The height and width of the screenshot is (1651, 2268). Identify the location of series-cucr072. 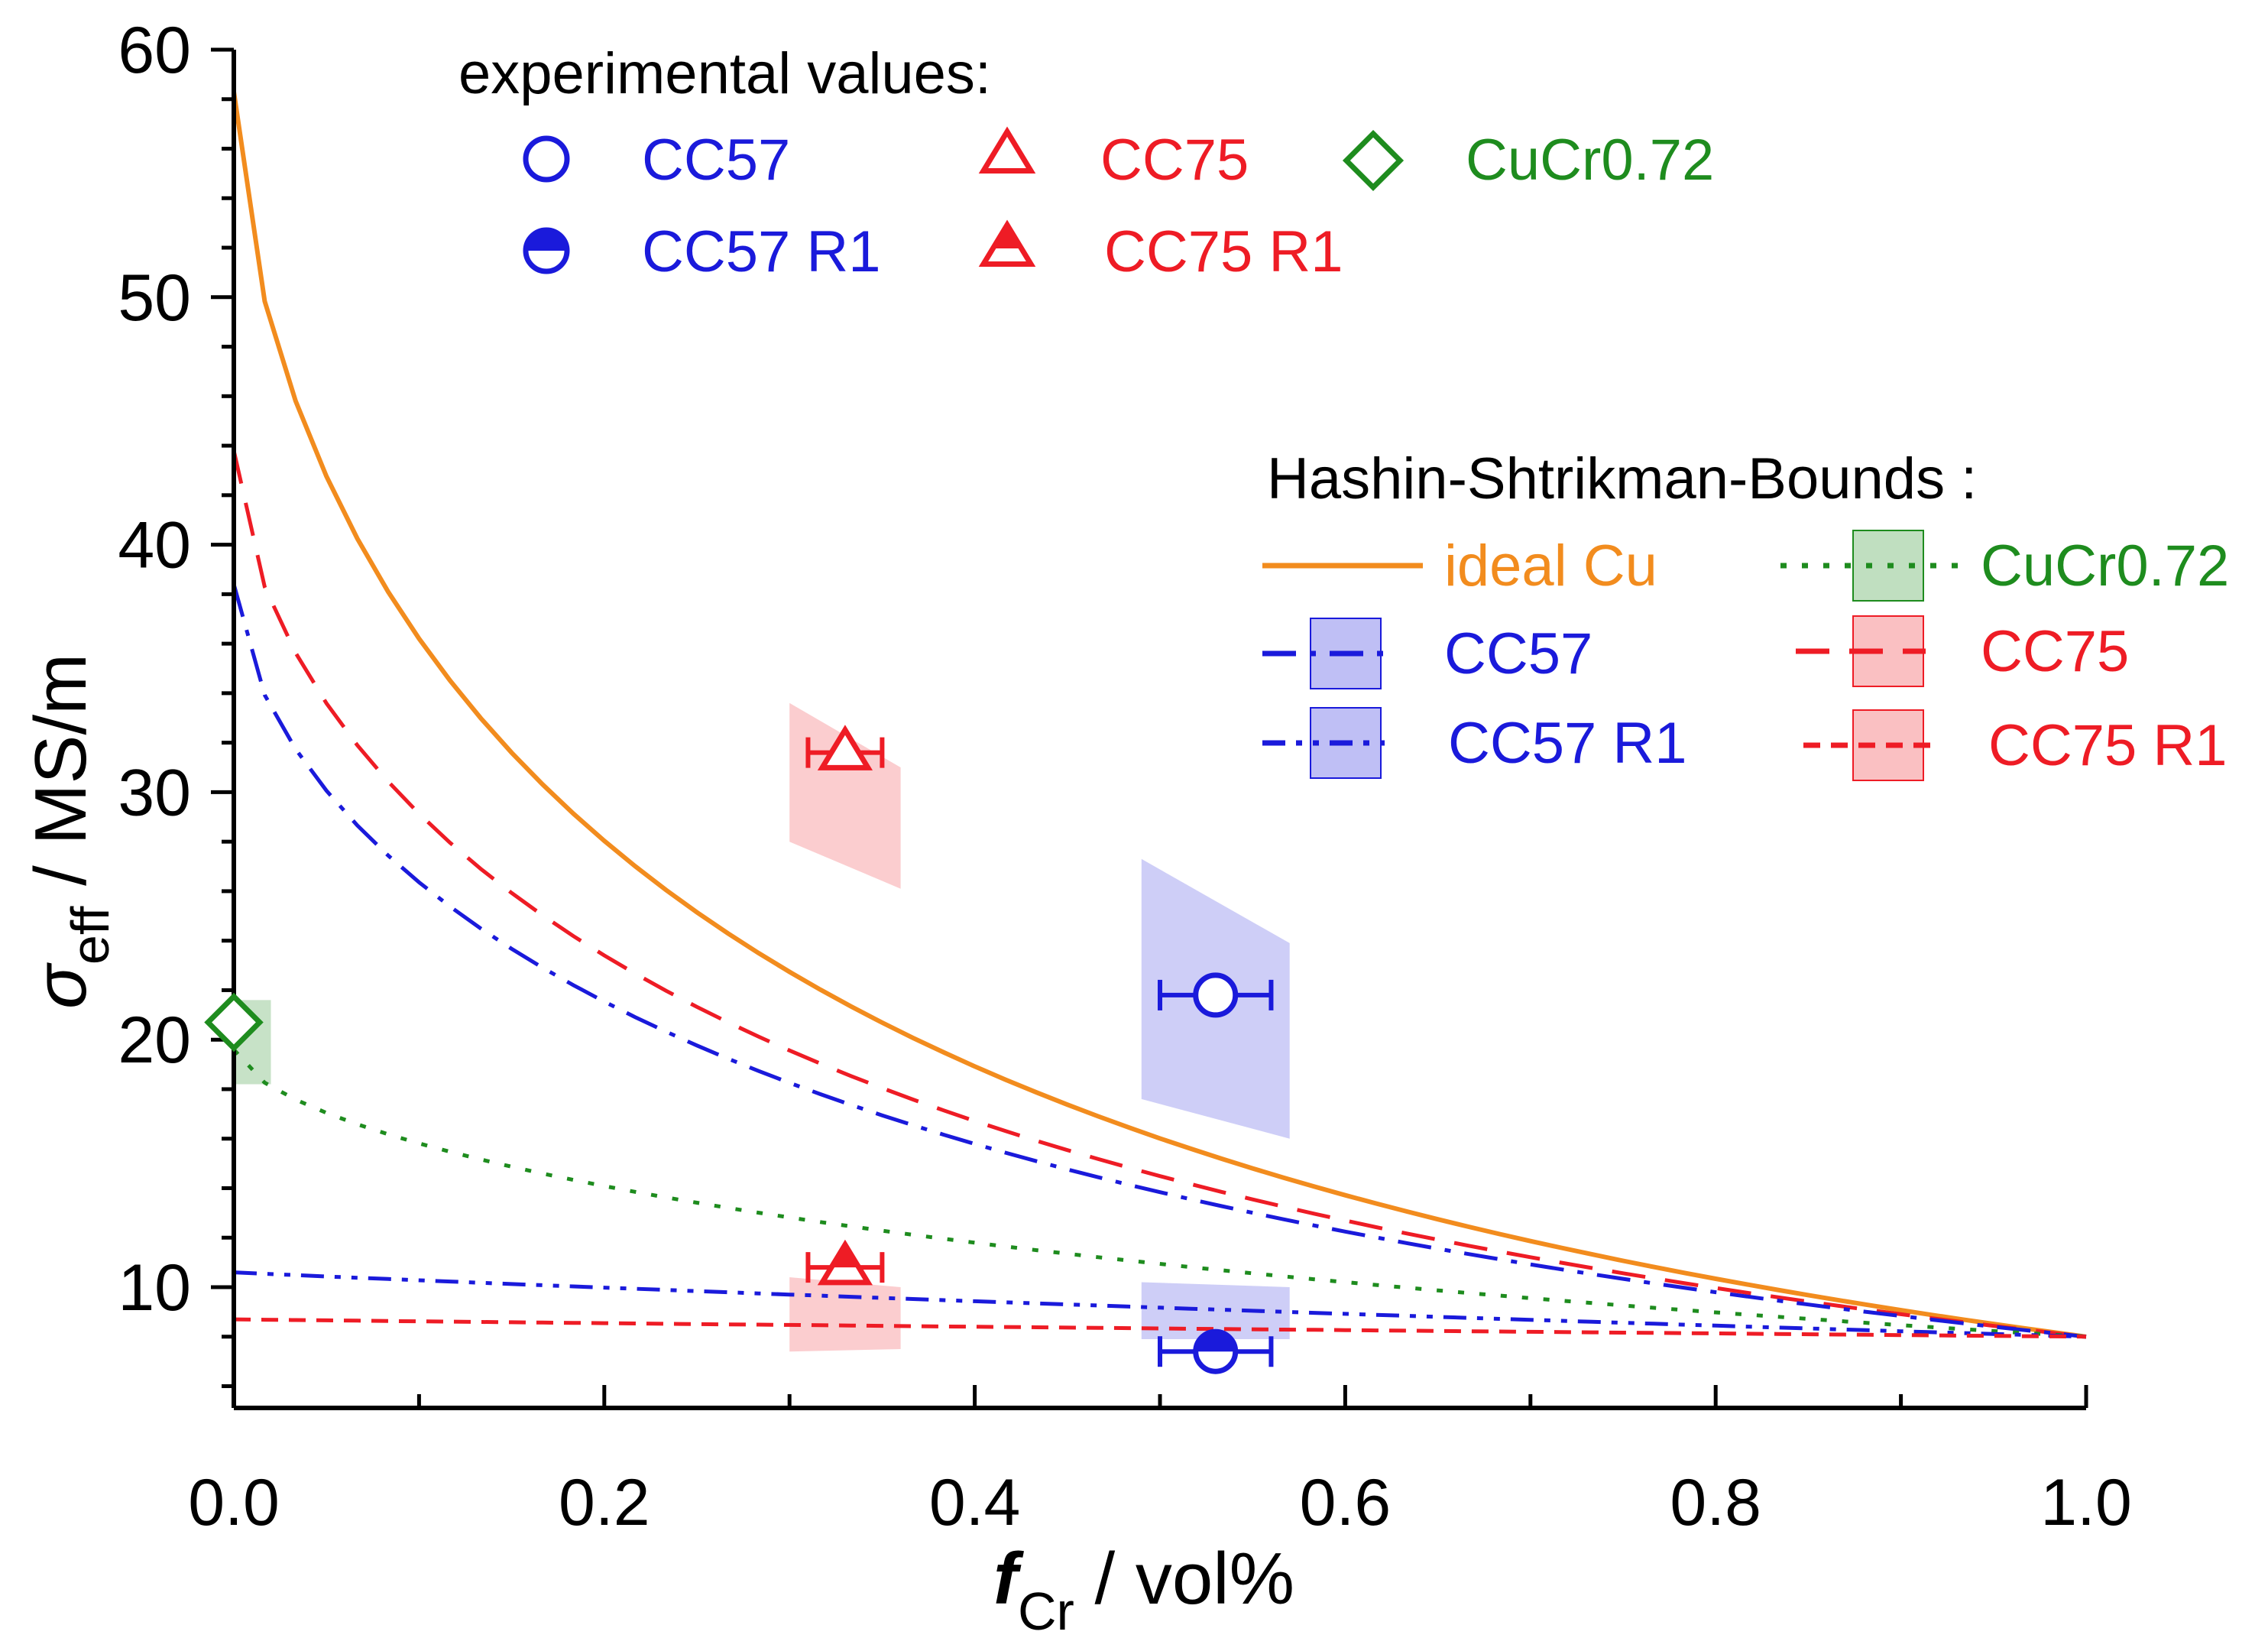
(1160, 1193).